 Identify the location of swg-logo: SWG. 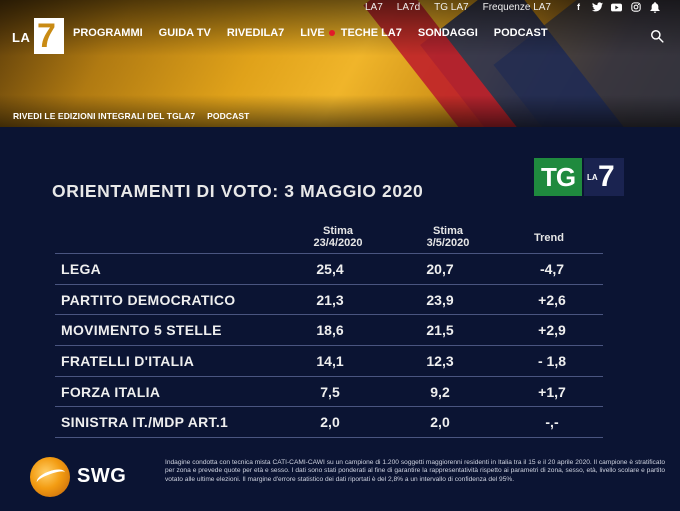
(85, 477).